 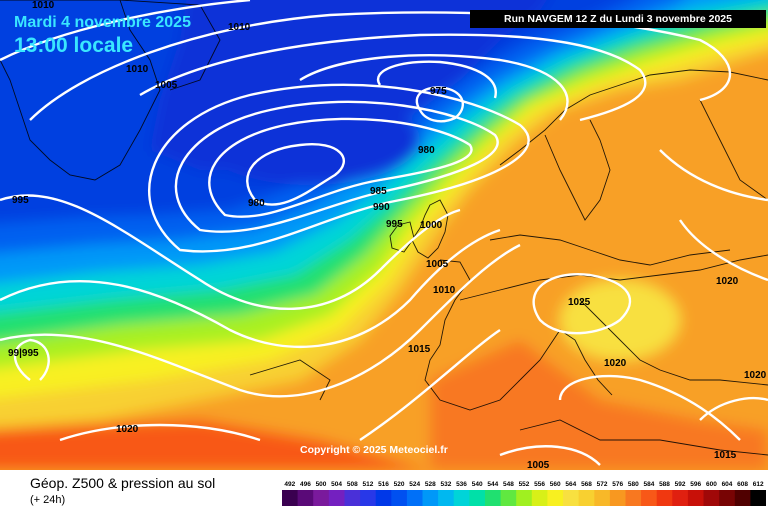 What do you see at coordinates (23, 353) in the screenshot?
I see `pressure-label: 99|995` at bounding box center [23, 353].